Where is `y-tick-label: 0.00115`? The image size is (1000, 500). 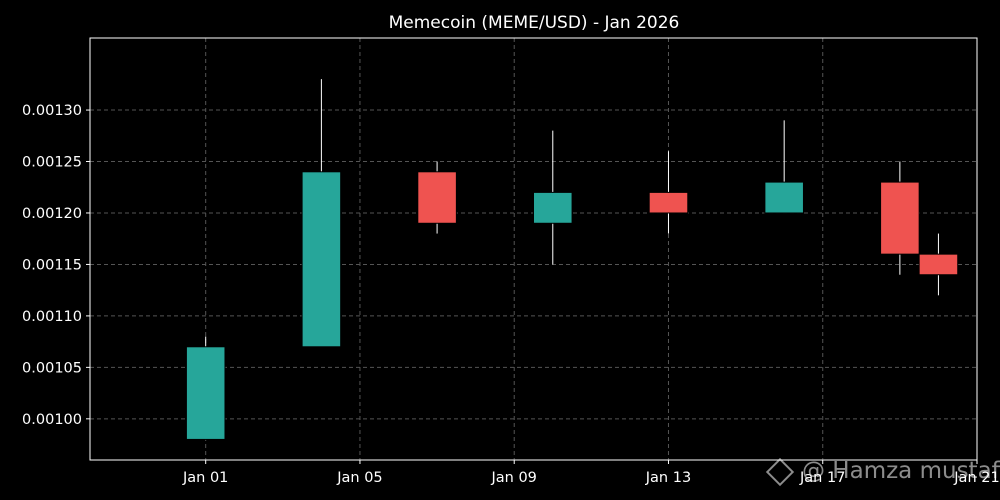 y-tick-label: 0.00115 is located at coordinates (52, 265).